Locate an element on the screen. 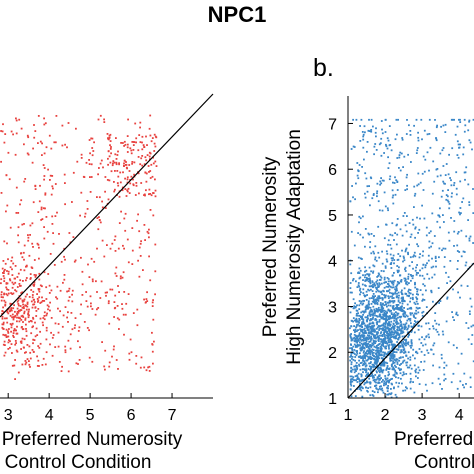  y-tick-label: 2 is located at coordinates (332, 353).